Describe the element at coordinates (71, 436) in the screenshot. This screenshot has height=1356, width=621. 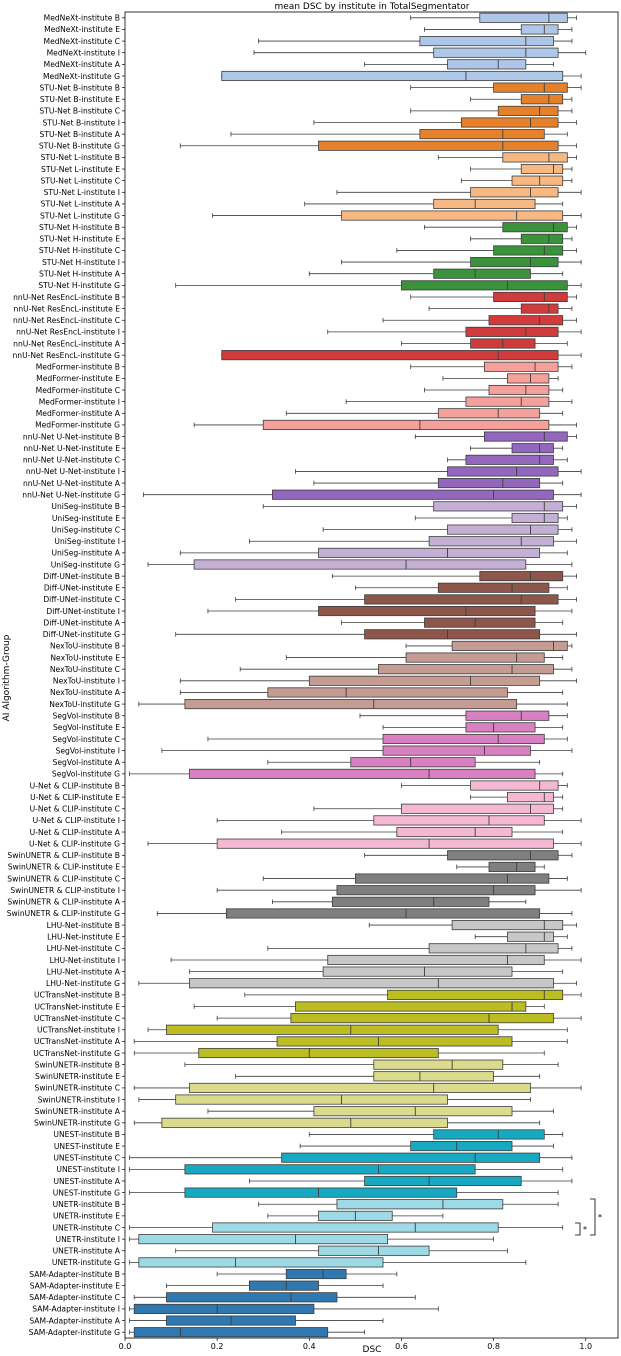
I see `y-tick-label: nnU-Net U-Net-institute B` at that location.